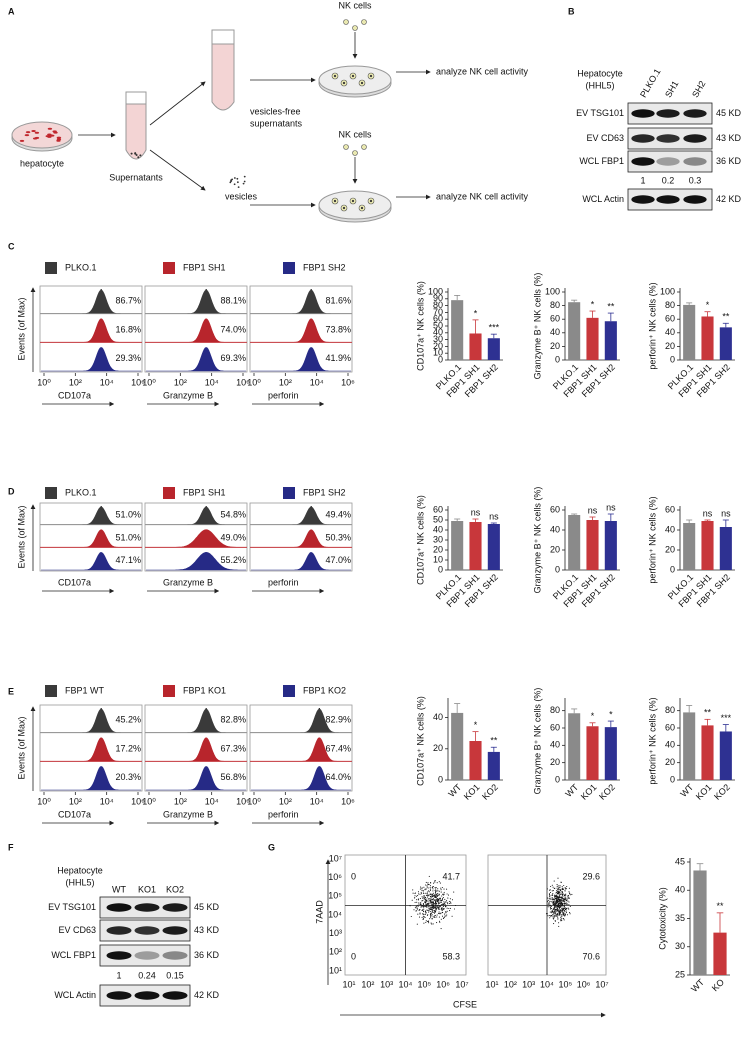 This screenshot has width=741, height=1037. I want to click on y-tick-label: 0, so click(557, 359).